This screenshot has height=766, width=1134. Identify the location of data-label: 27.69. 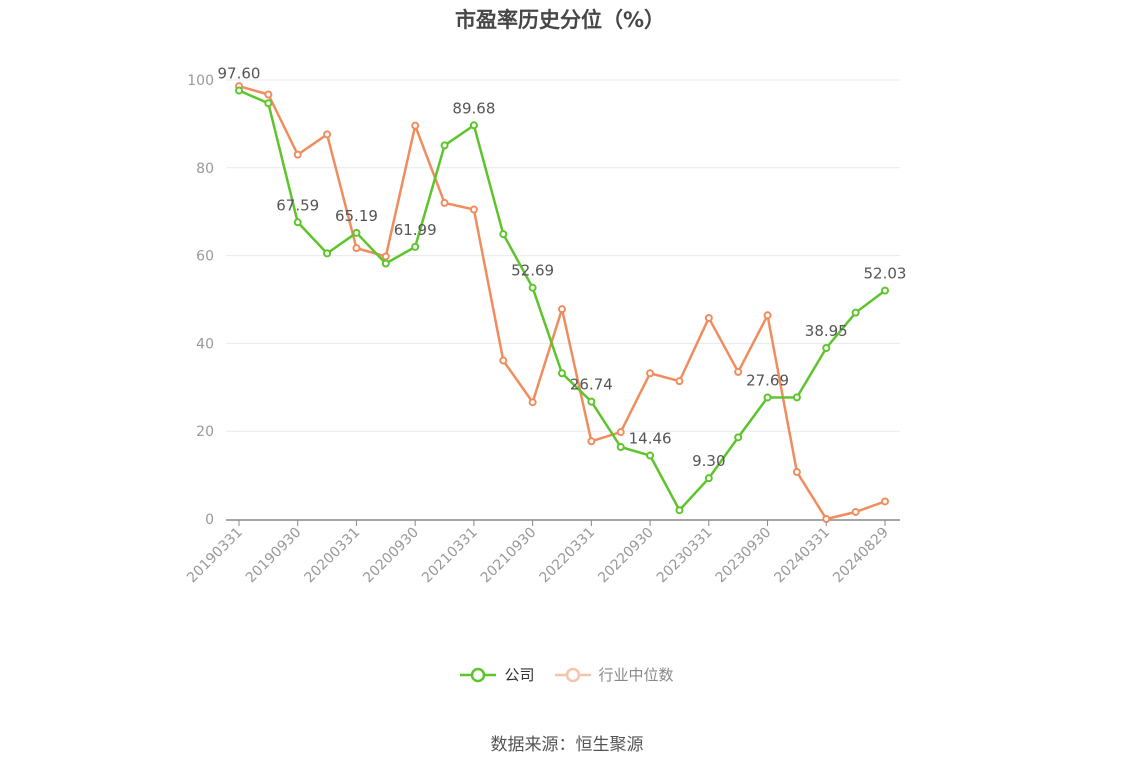
(767, 380).